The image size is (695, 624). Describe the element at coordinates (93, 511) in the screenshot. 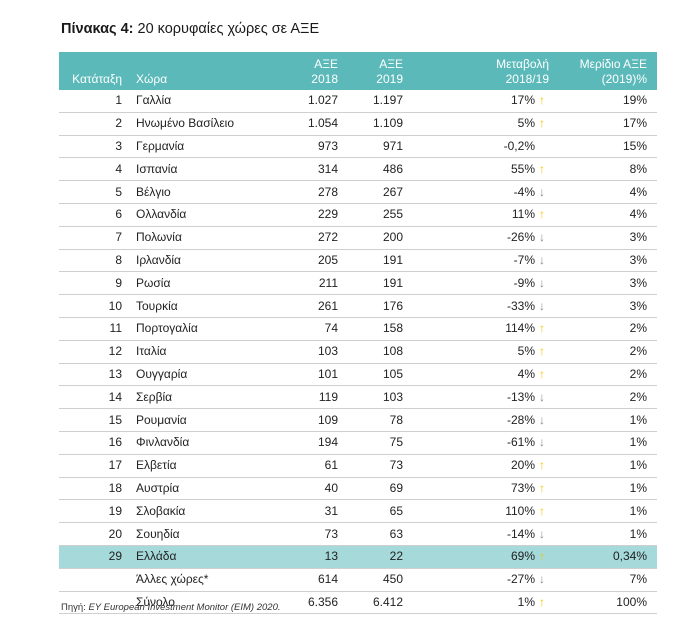

I see `rank-cell: 19` at that location.